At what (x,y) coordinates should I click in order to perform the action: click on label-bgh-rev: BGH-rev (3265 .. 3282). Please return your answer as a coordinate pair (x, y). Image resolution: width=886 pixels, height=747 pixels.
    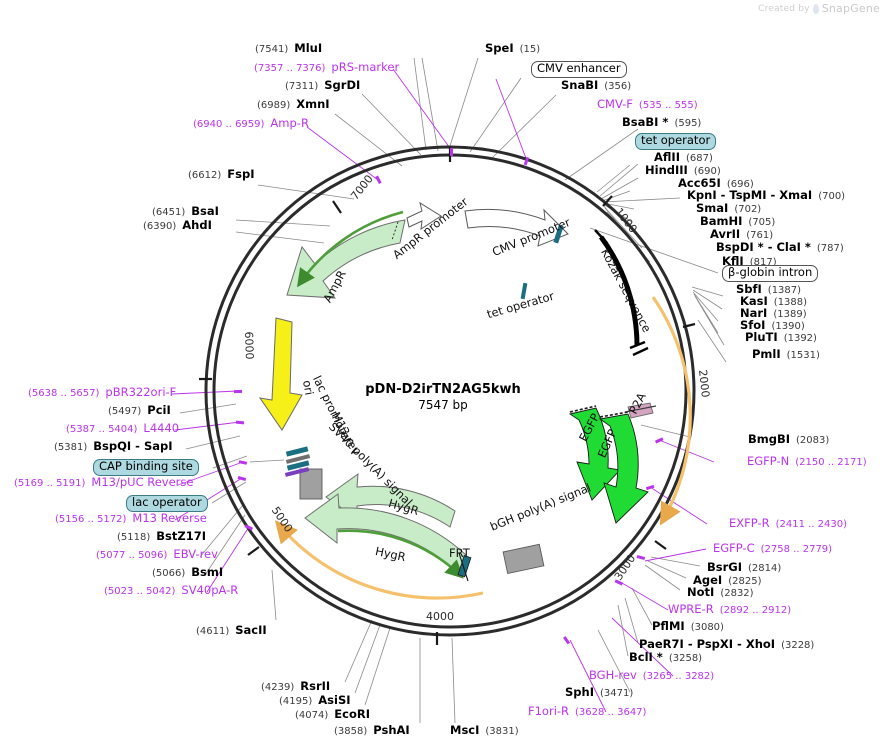
    Looking at the image, I should click on (652, 675).